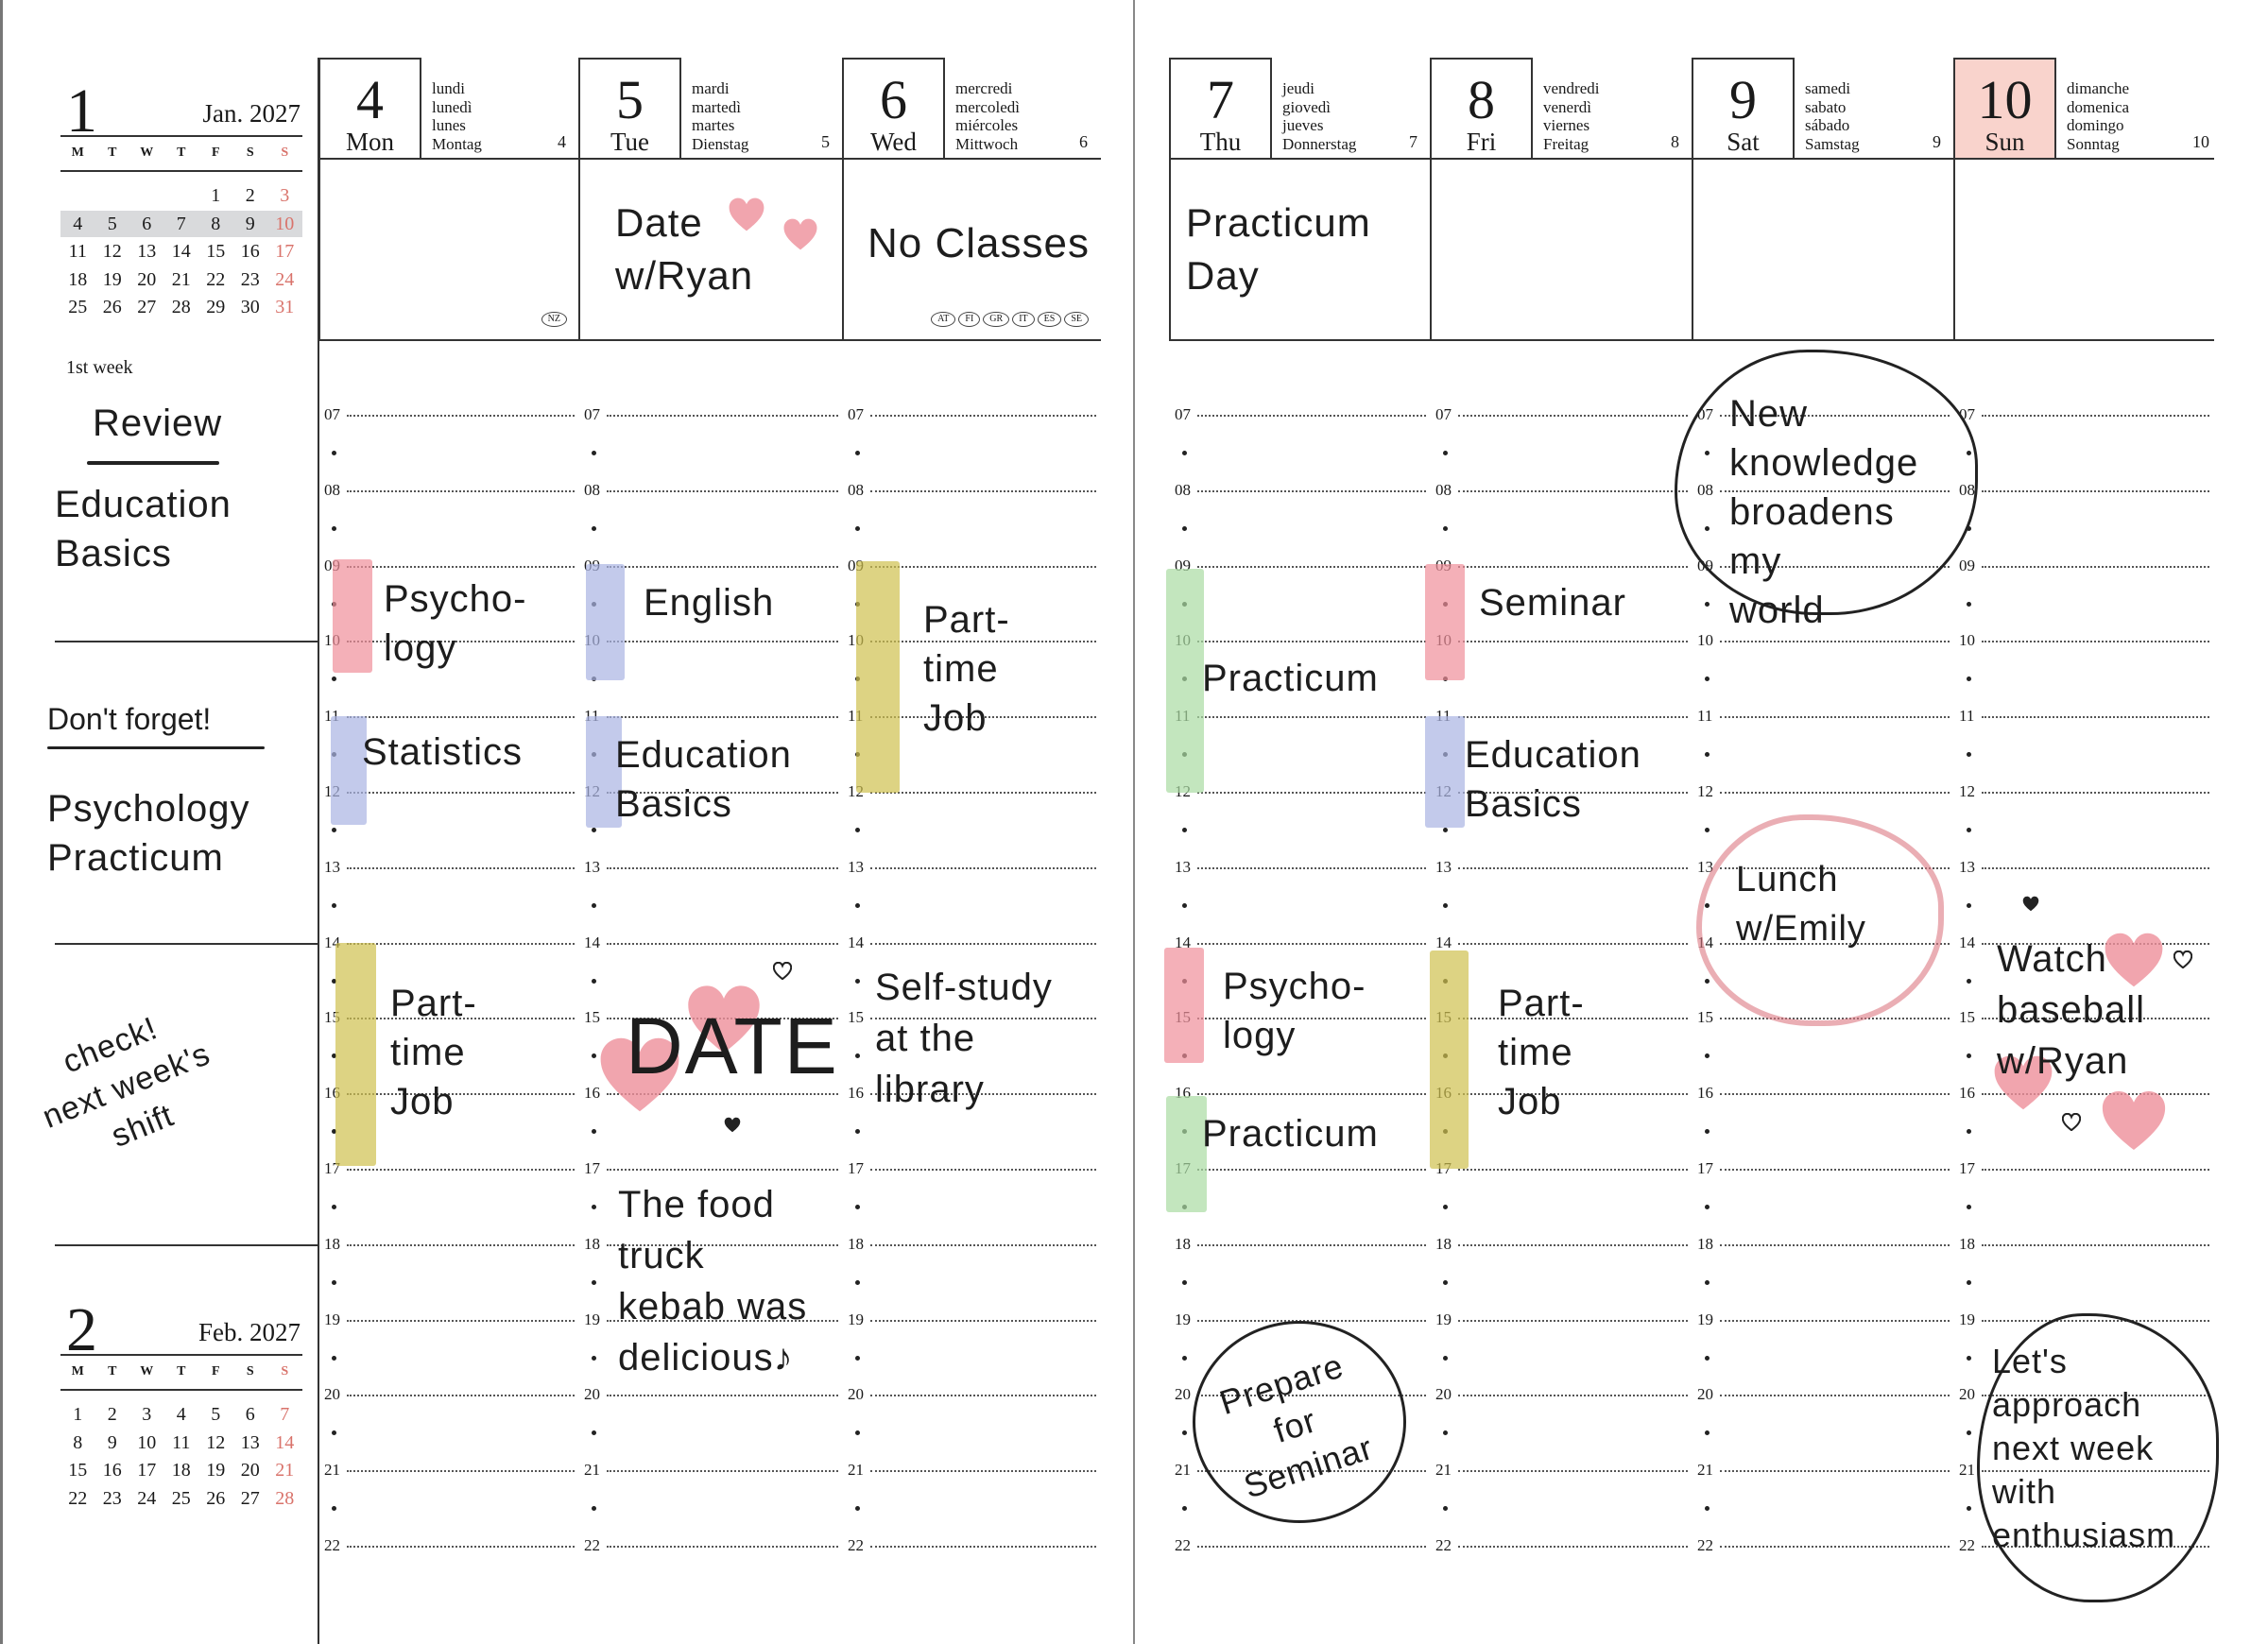 This screenshot has width=2268, height=1644. What do you see at coordinates (1692, 199) in the screenshot?
I see `column-divider` at bounding box center [1692, 199].